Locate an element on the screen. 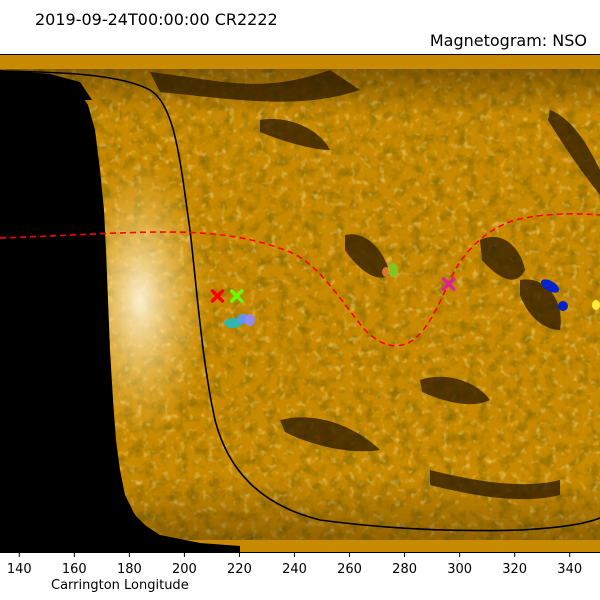 Image resolution: width=600 pixels, height=600 pixels. x-tick-label: 180 is located at coordinates (129, 569).